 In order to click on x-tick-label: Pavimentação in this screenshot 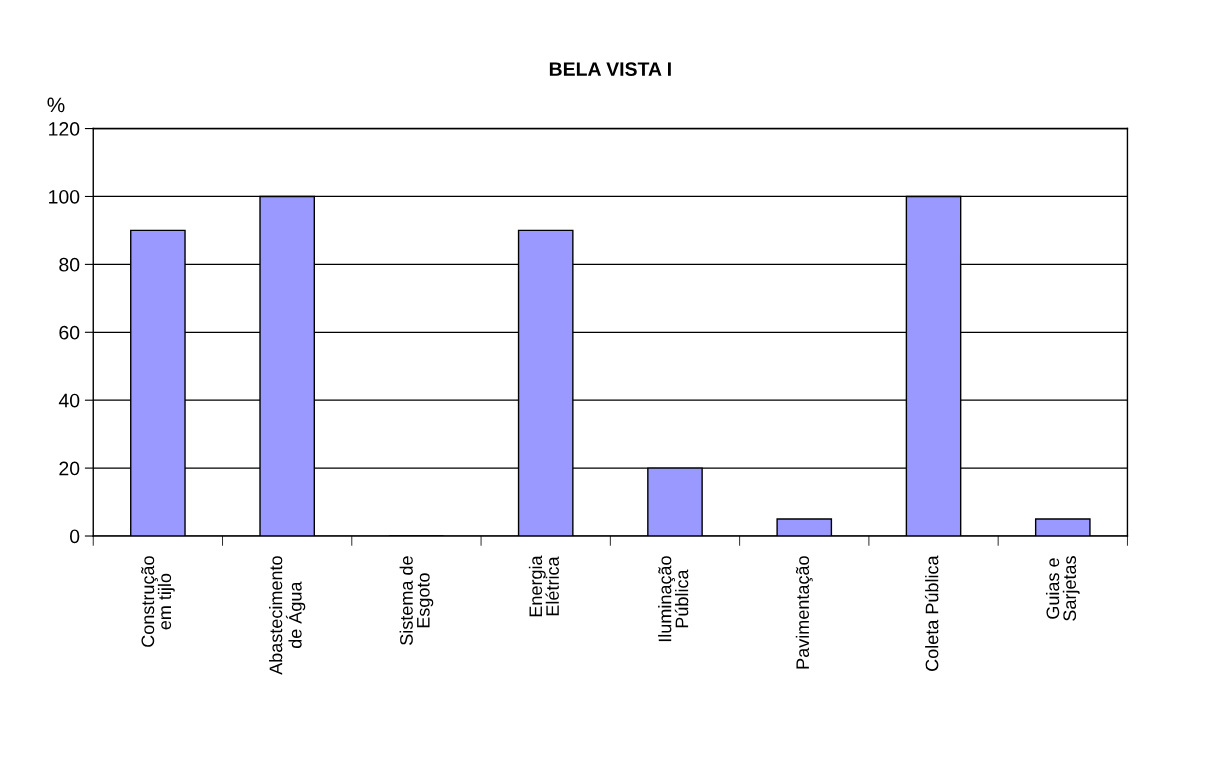, I will do `click(804, 612)`.